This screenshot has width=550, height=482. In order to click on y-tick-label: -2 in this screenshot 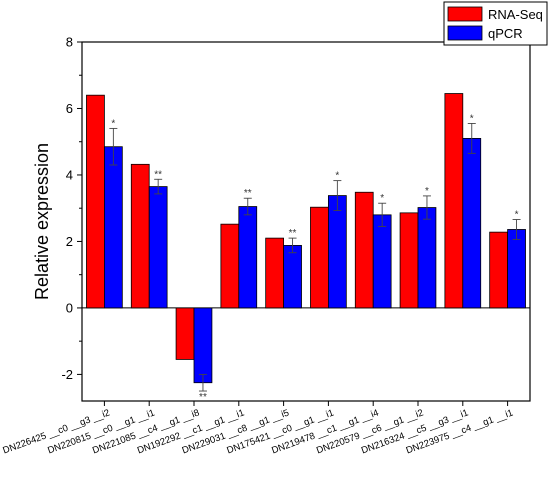, I will do `click(67, 374)`.